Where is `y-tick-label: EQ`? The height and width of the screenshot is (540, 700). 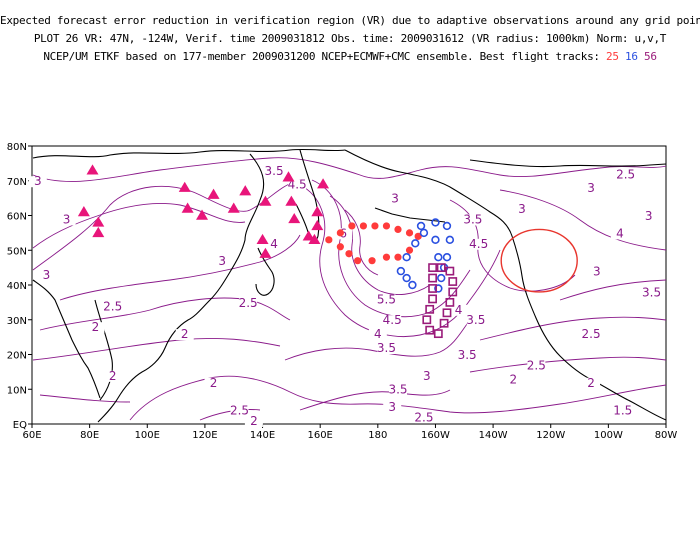
y-tick-label: EQ is located at coordinates (20, 425).